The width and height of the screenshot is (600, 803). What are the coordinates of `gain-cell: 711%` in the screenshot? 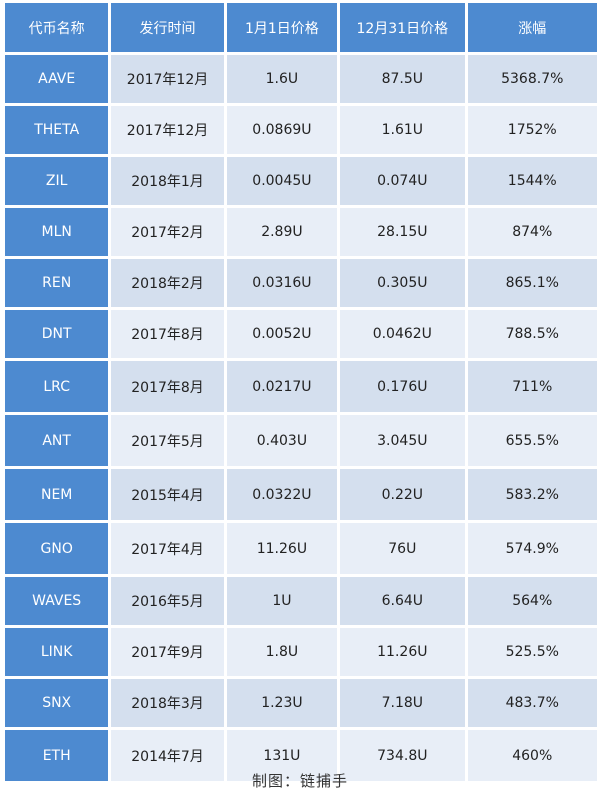 It's located at (532, 386).